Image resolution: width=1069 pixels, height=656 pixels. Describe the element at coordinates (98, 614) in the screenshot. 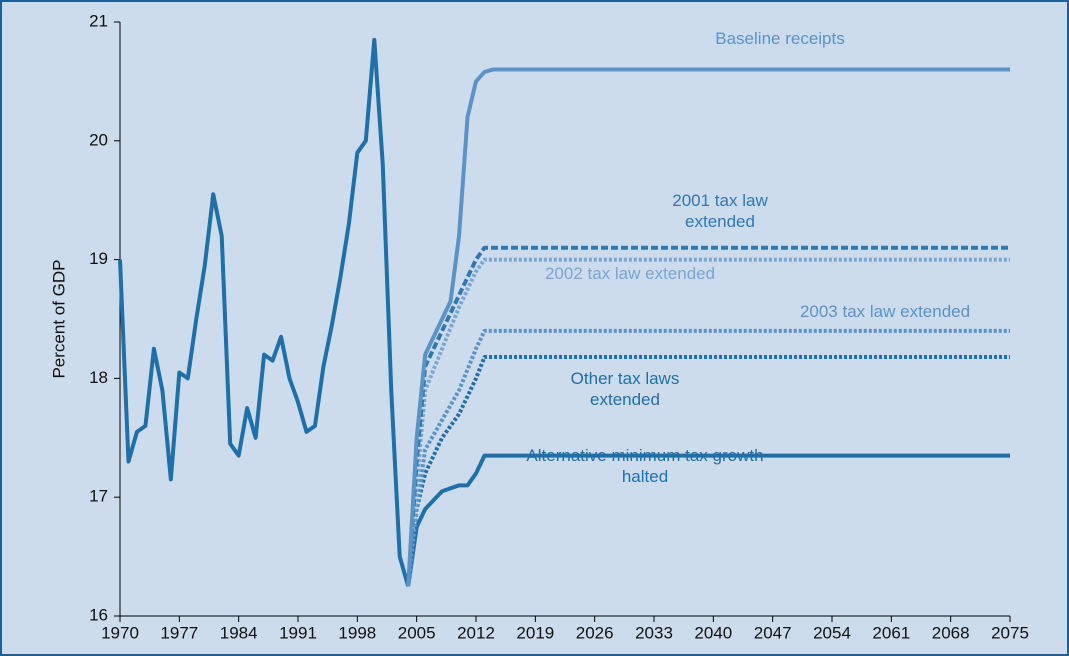

I see `y-tick-label: 16` at that location.